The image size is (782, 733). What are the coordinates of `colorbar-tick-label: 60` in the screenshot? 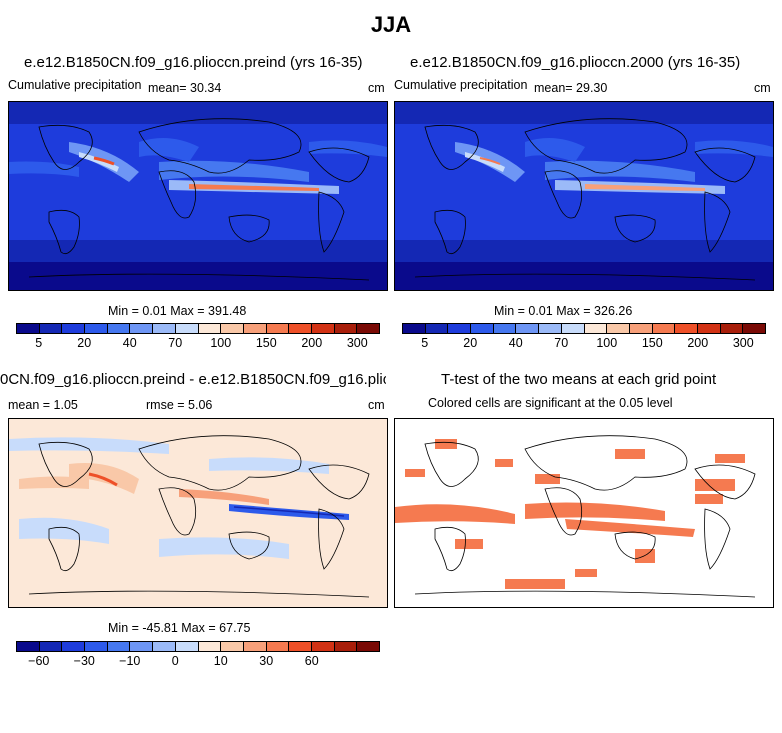 It's located at (311, 661).